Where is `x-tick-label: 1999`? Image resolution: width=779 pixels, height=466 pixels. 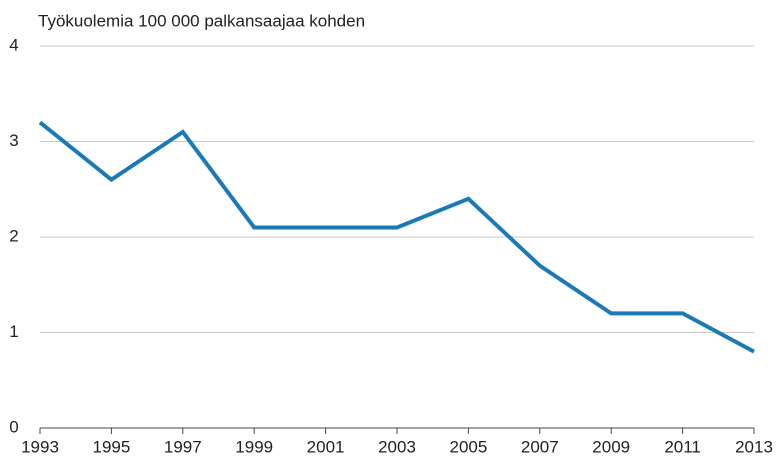 x-tick-label: 1999 is located at coordinates (254, 446).